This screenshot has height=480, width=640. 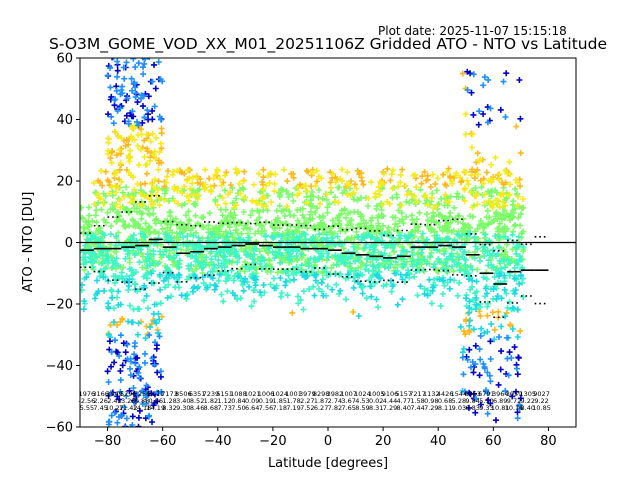 What do you see at coordinates (293, 408) in the screenshot?
I see `bin-stat-std: 7.19` at bounding box center [293, 408].